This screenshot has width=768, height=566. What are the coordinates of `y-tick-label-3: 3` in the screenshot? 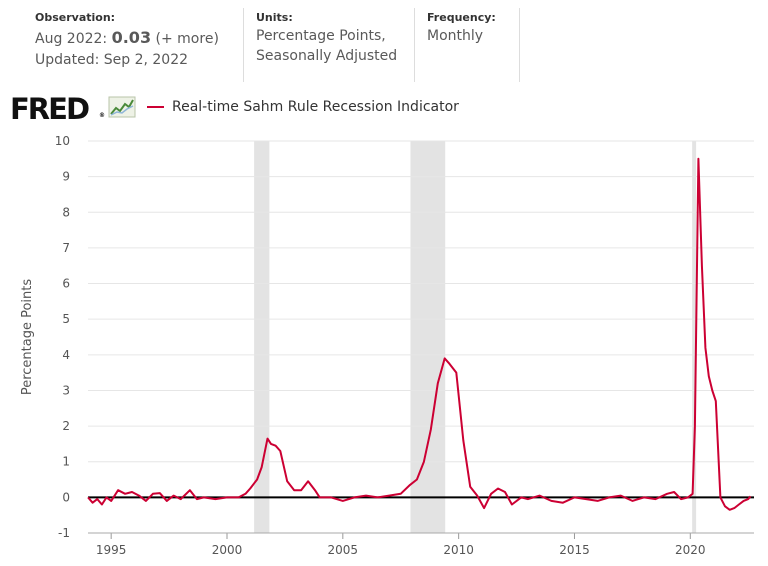 It's located at (66, 390).